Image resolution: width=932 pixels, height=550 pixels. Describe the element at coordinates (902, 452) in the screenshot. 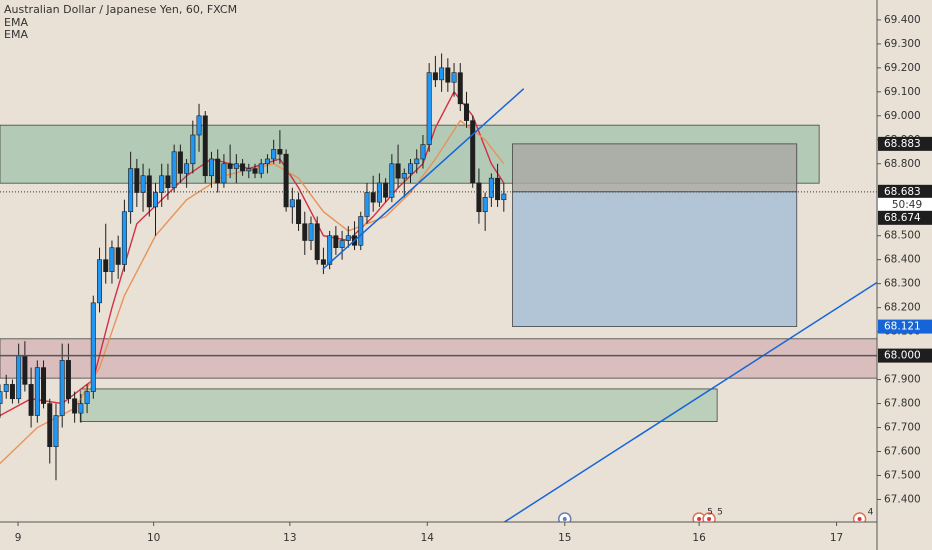

I see `y-tick-label: 67.600` at that location.